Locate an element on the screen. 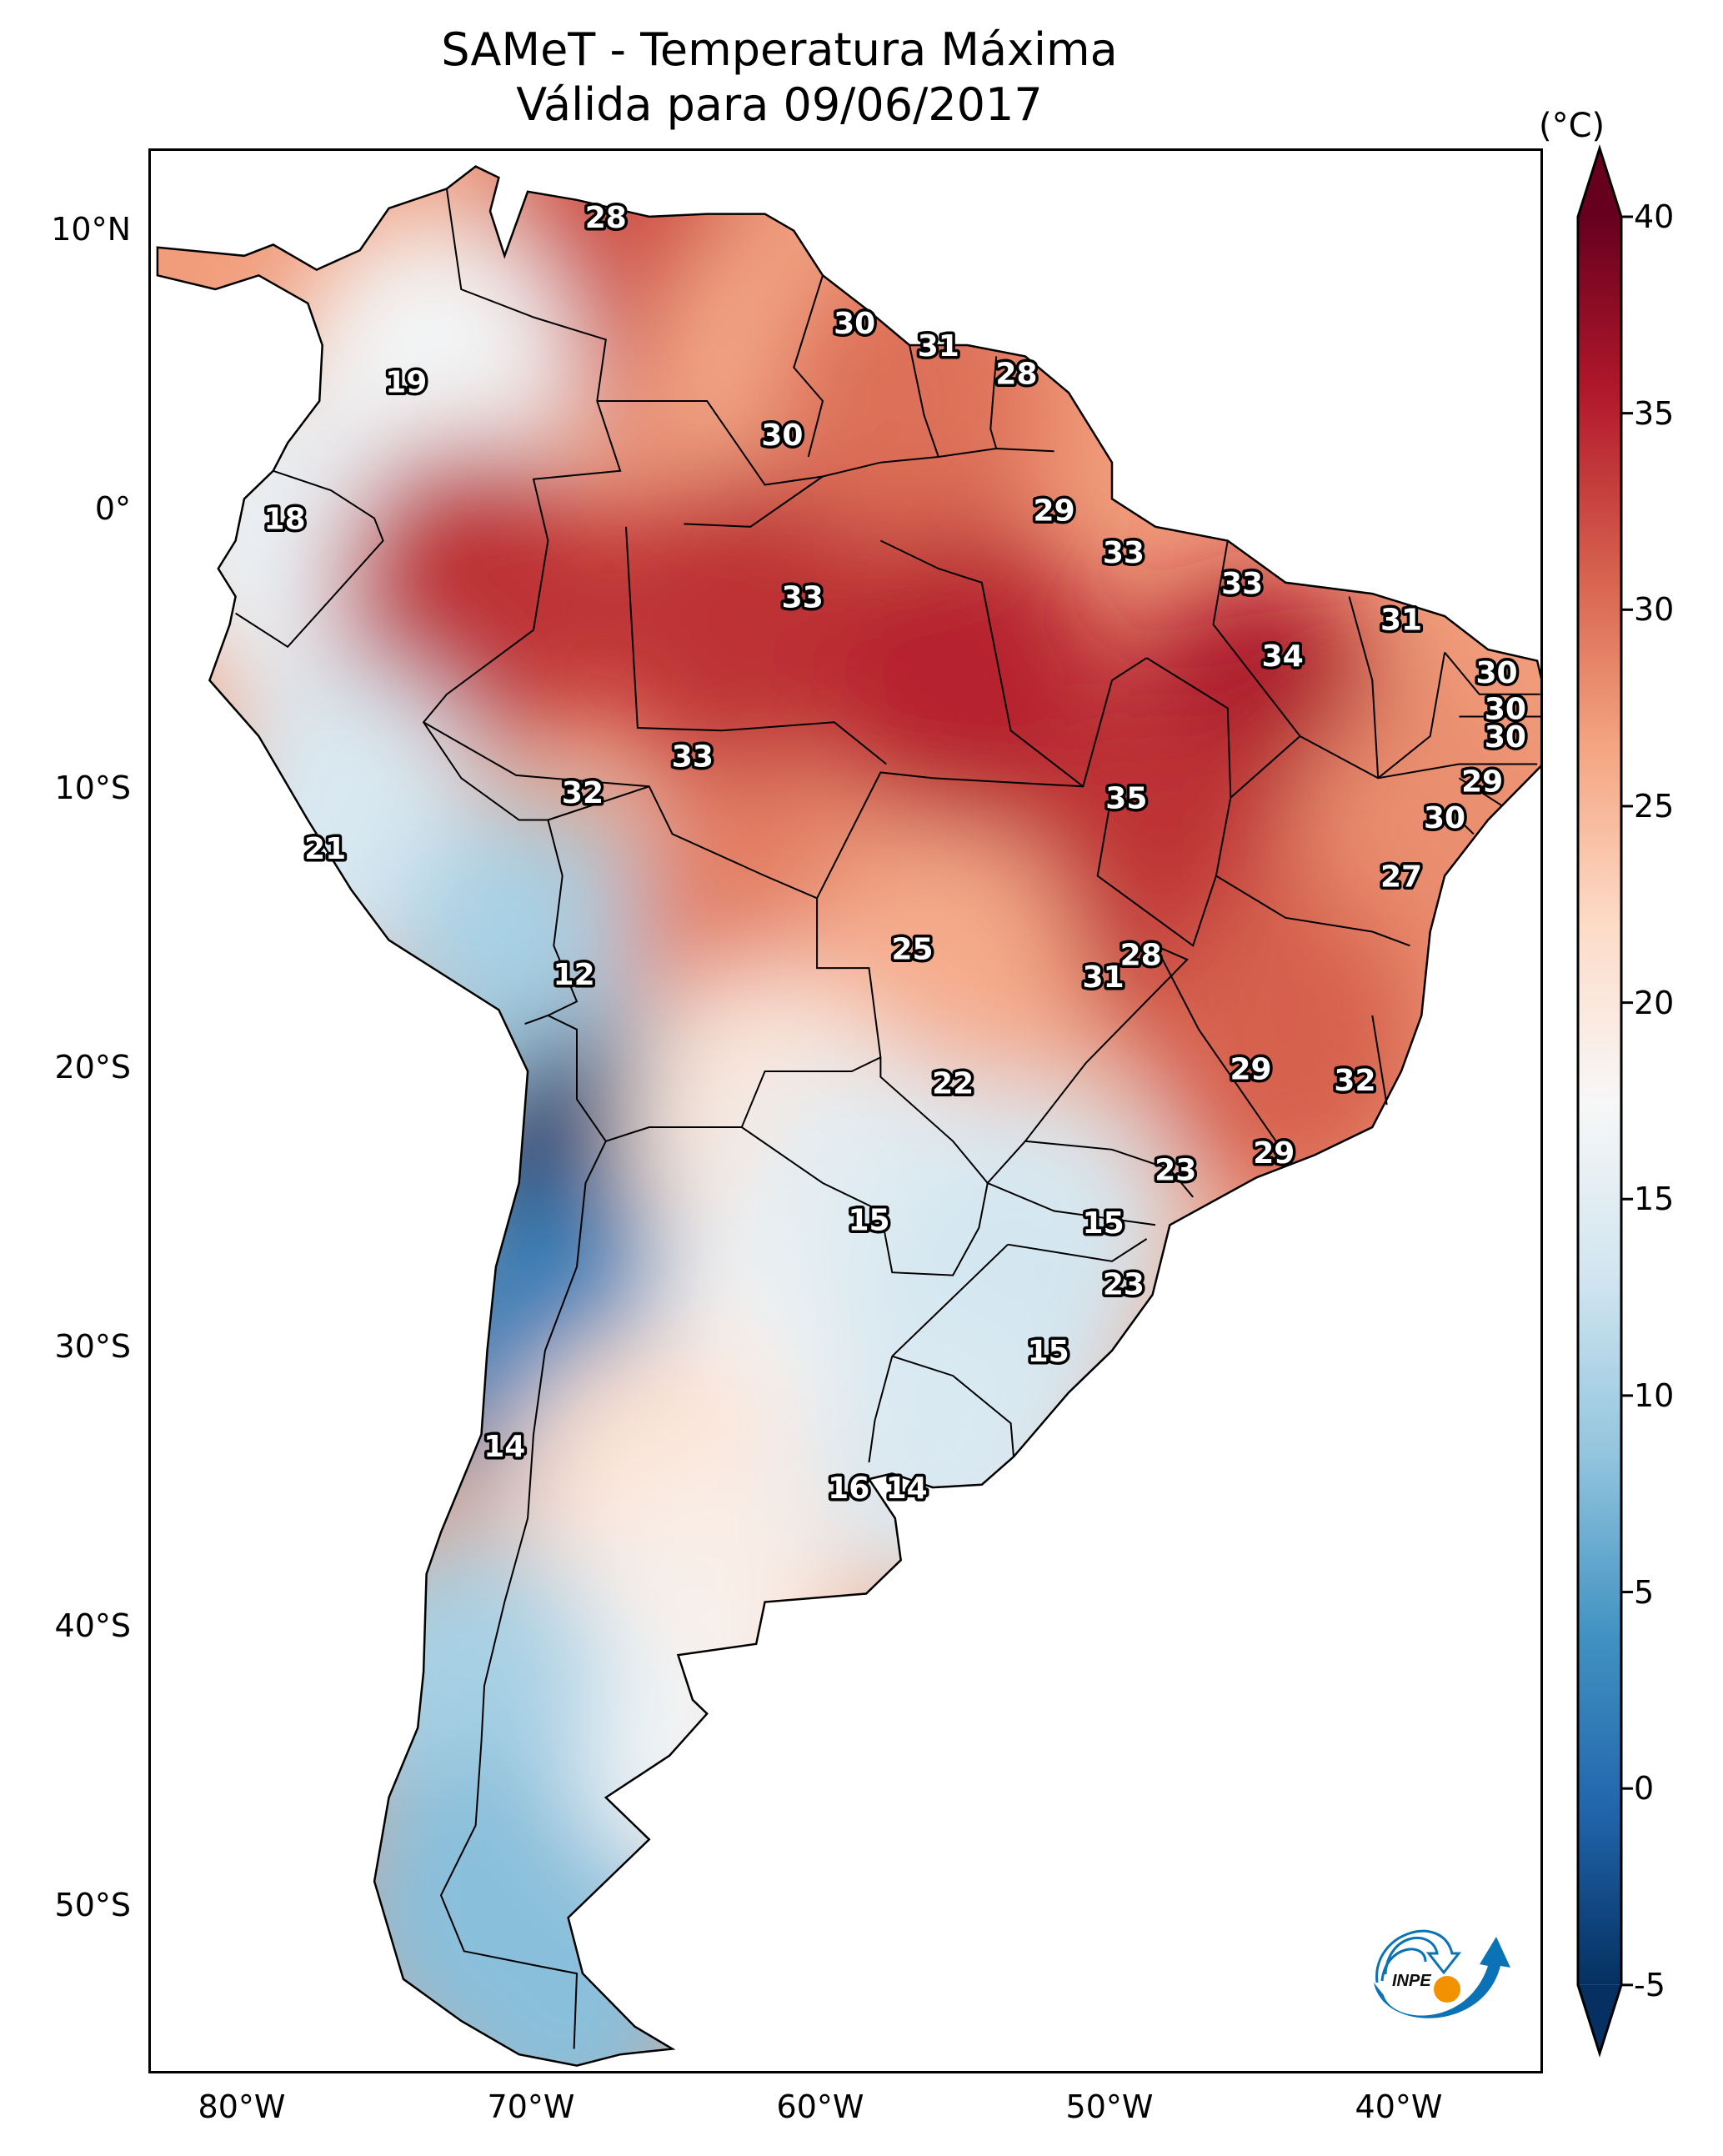  colorbar-unit-label: (°C) is located at coordinates (1572, 126).